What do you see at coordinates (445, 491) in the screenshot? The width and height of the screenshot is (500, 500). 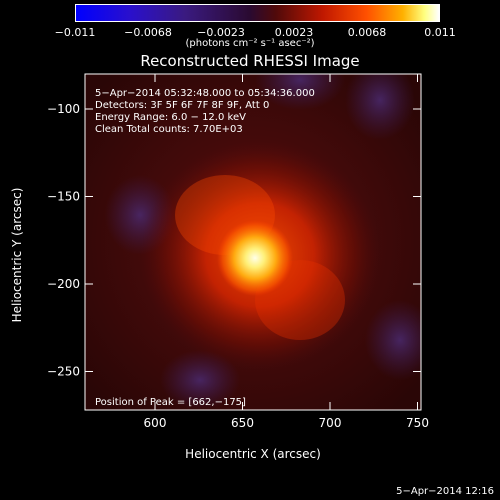 I see `timestamp: 5−Apr−2014 12:16` at bounding box center [445, 491].